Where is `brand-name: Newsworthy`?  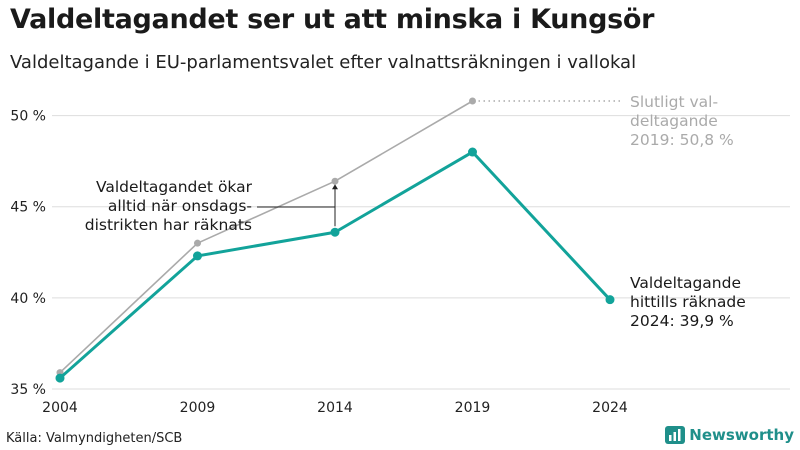 brand-name: Newsworthy is located at coordinates (741, 435).